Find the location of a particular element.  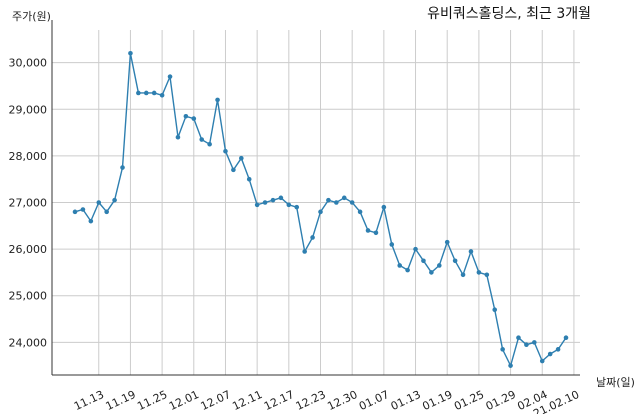

x-tick-label: 12.01 is located at coordinates (184, 400).